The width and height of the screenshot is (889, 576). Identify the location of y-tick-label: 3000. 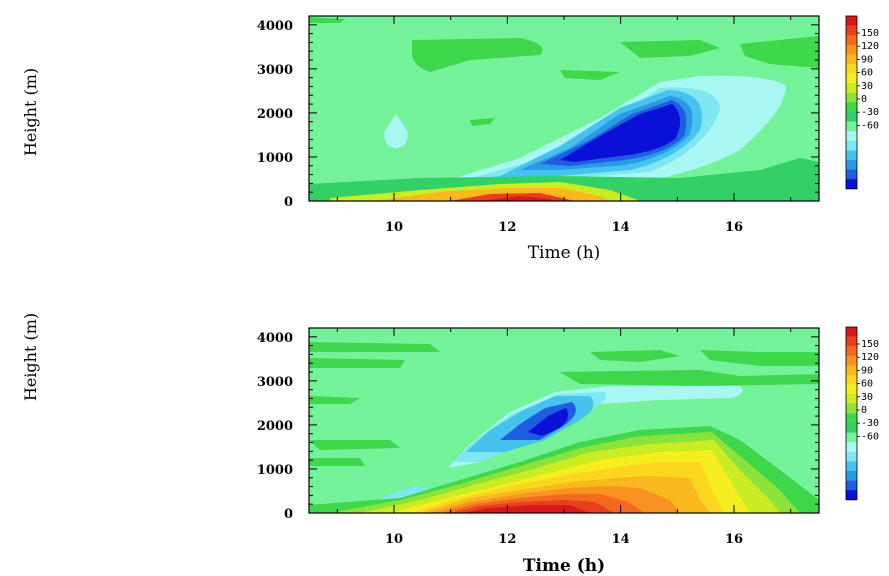
(275, 382).